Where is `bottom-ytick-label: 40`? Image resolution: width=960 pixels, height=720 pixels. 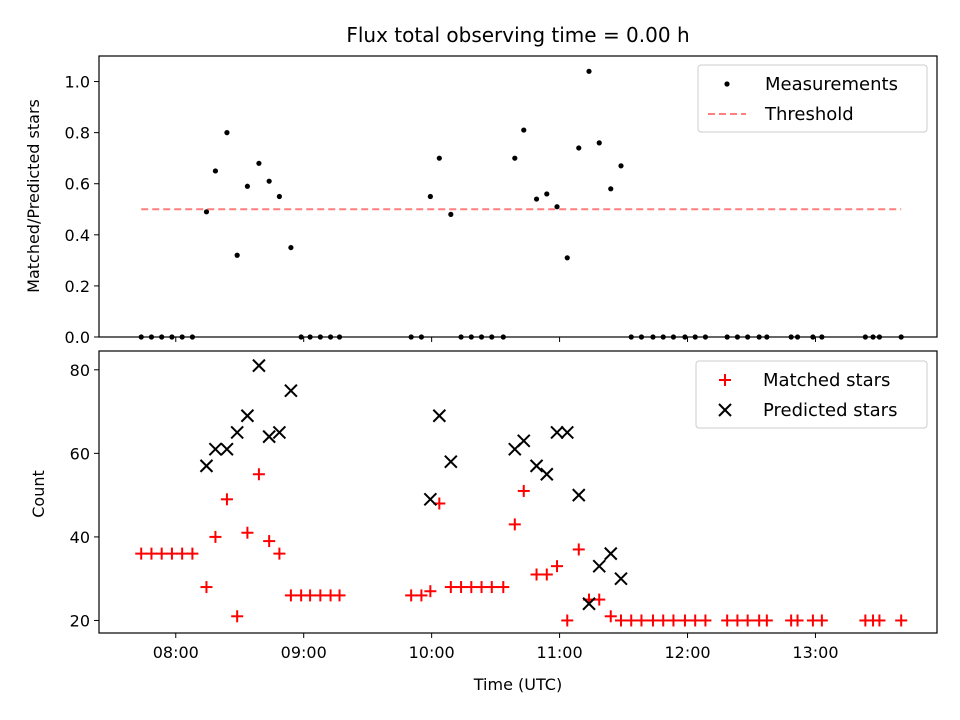
bottom-ytick-label: 40 is located at coordinates (80, 537).